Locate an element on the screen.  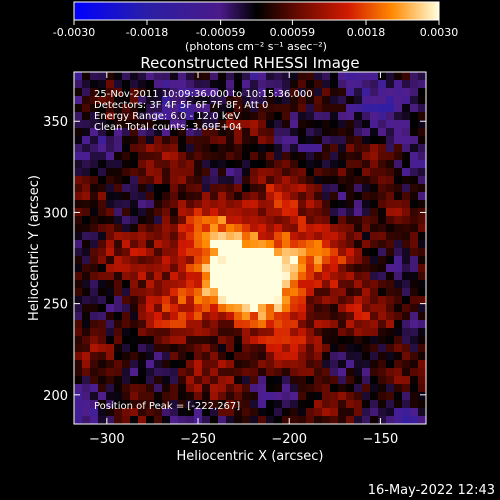
peak-position-label: Position of Peak = [-222,267] is located at coordinates (167, 406).